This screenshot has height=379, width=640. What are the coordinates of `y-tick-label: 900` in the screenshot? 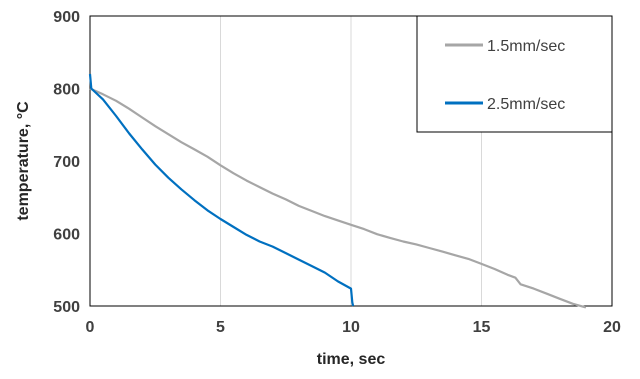 It's located at (66, 17).